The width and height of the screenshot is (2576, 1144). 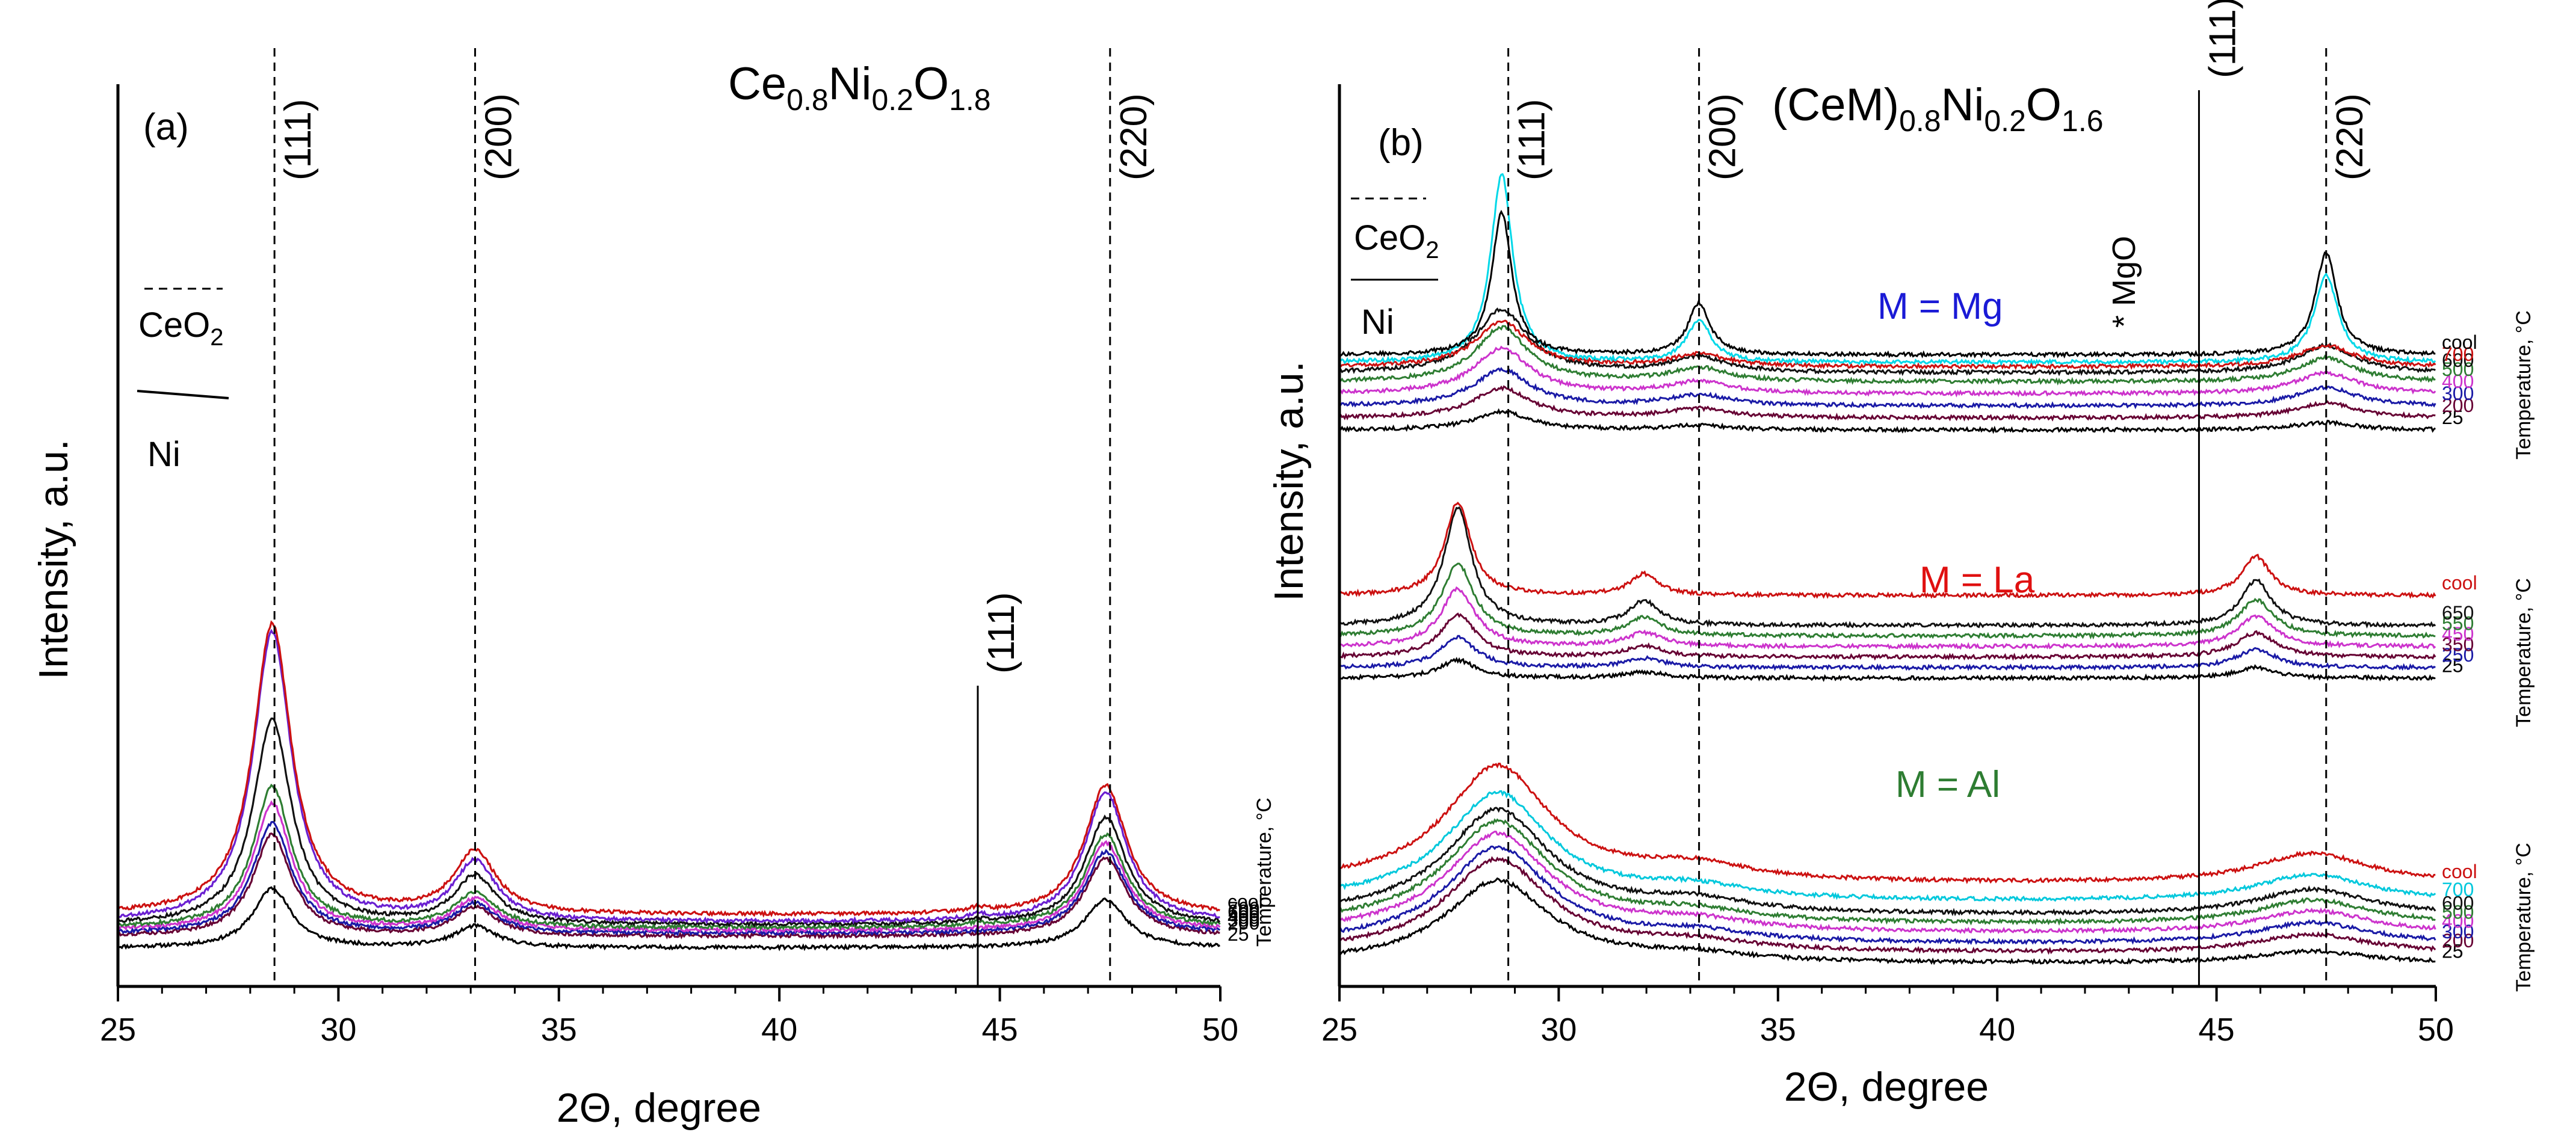 What do you see at coordinates (669, 1017) in the screenshot?
I see `panel-a-ticks: 25 30 35 40 45 50` at bounding box center [669, 1017].